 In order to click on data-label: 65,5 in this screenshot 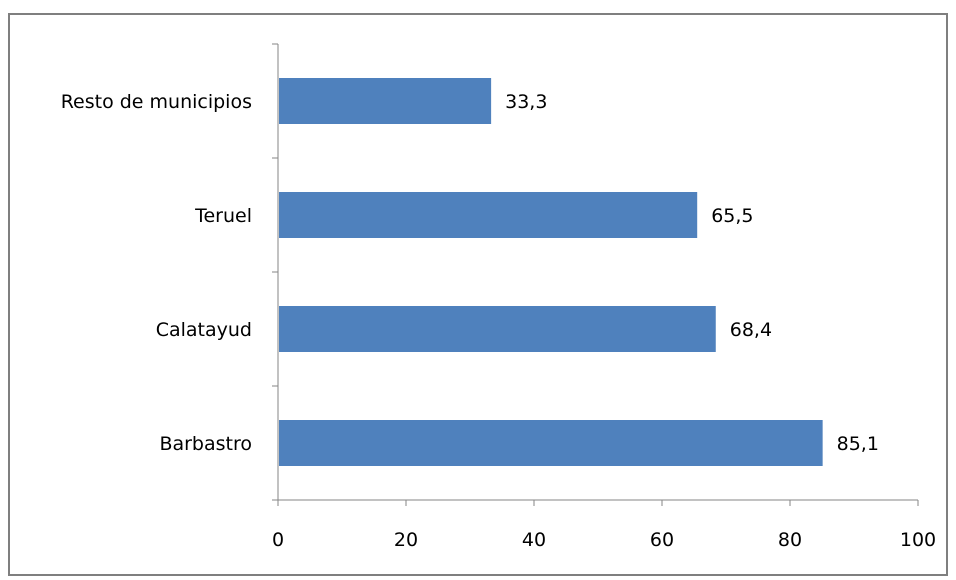, I will do `click(732, 216)`.